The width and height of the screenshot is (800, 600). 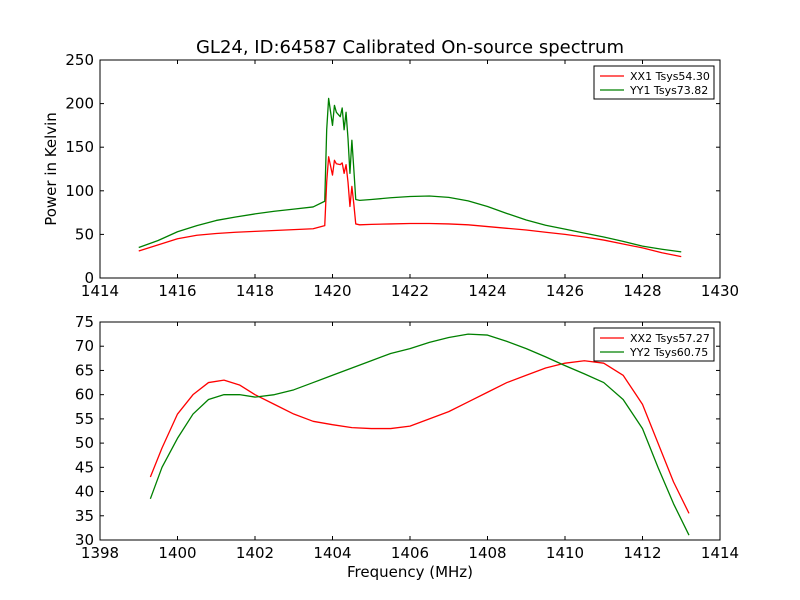 What do you see at coordinates (670, 338) in the screenshot?
I see `legend-label: XX2 Tsys57.27` at bounding box center [670, 338].